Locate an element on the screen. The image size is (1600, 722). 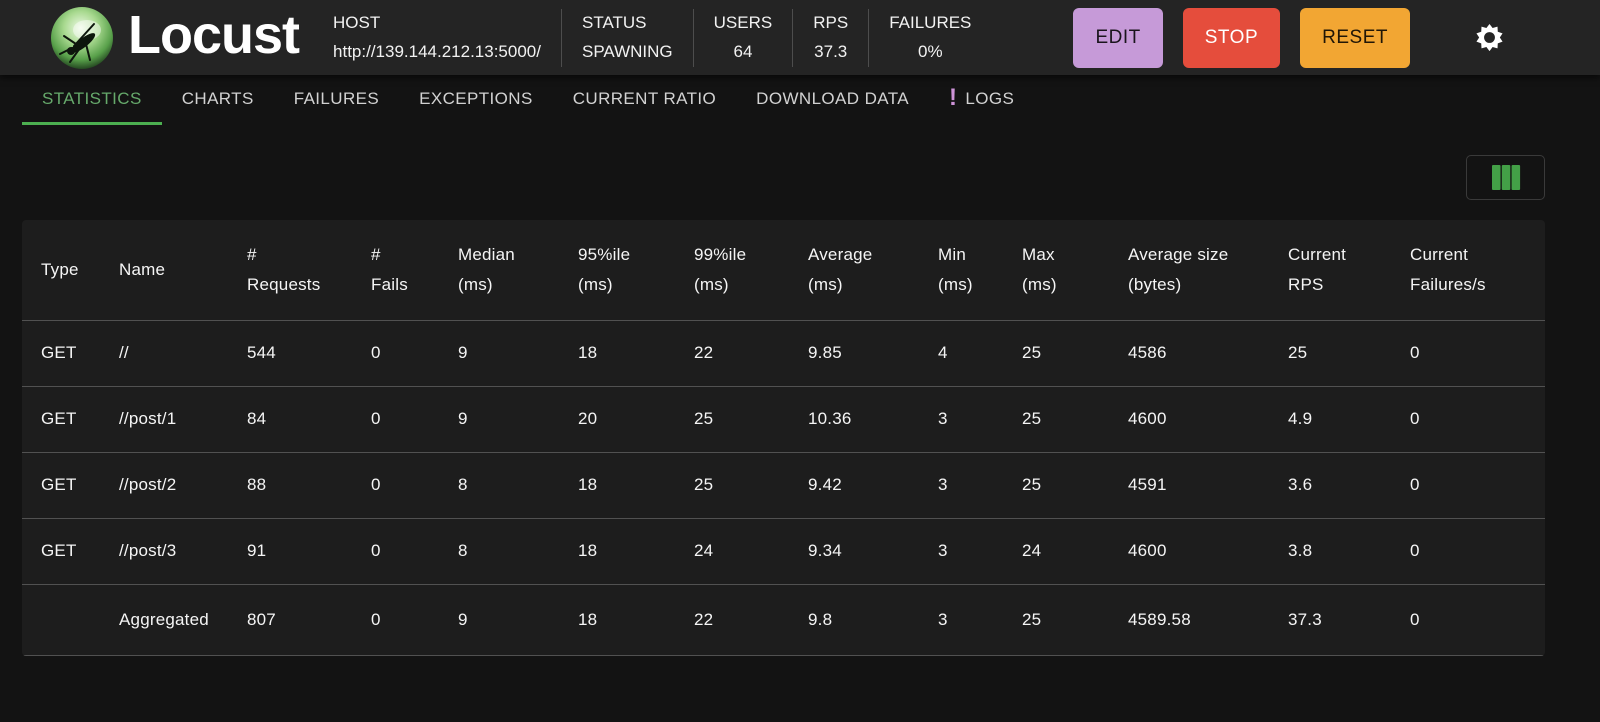
table-cell: // is located at coordinates (164, 353).